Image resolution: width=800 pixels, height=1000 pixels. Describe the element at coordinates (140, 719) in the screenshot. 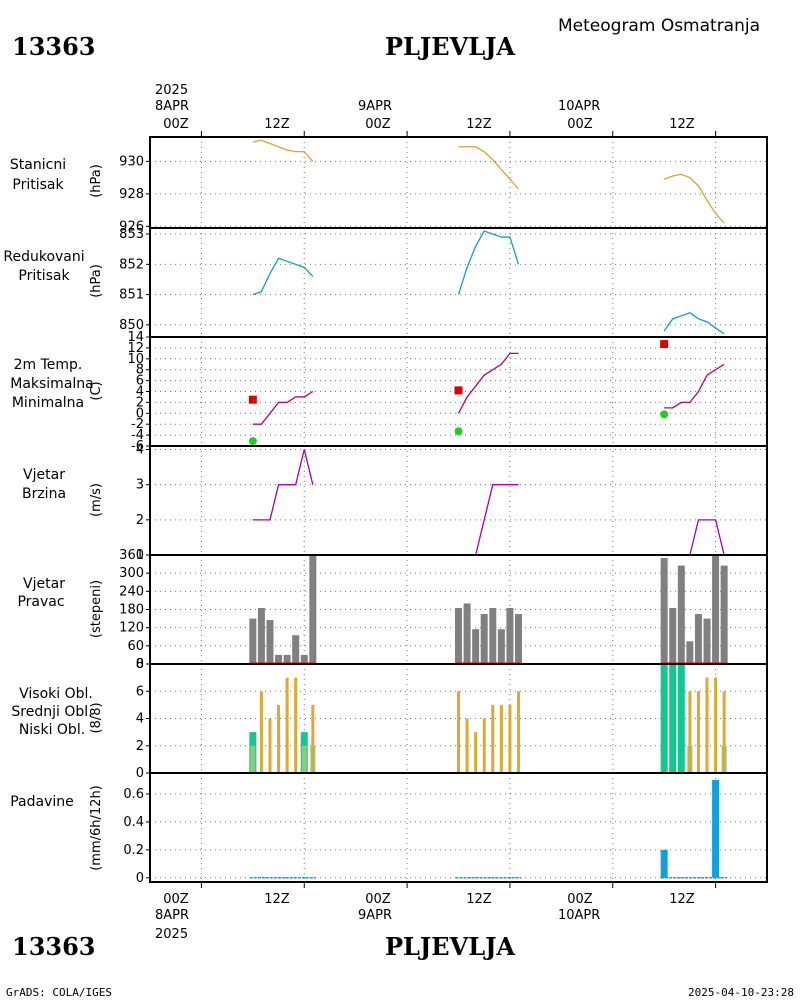

I see `clouds-ytick-label-2: 4` at that location.